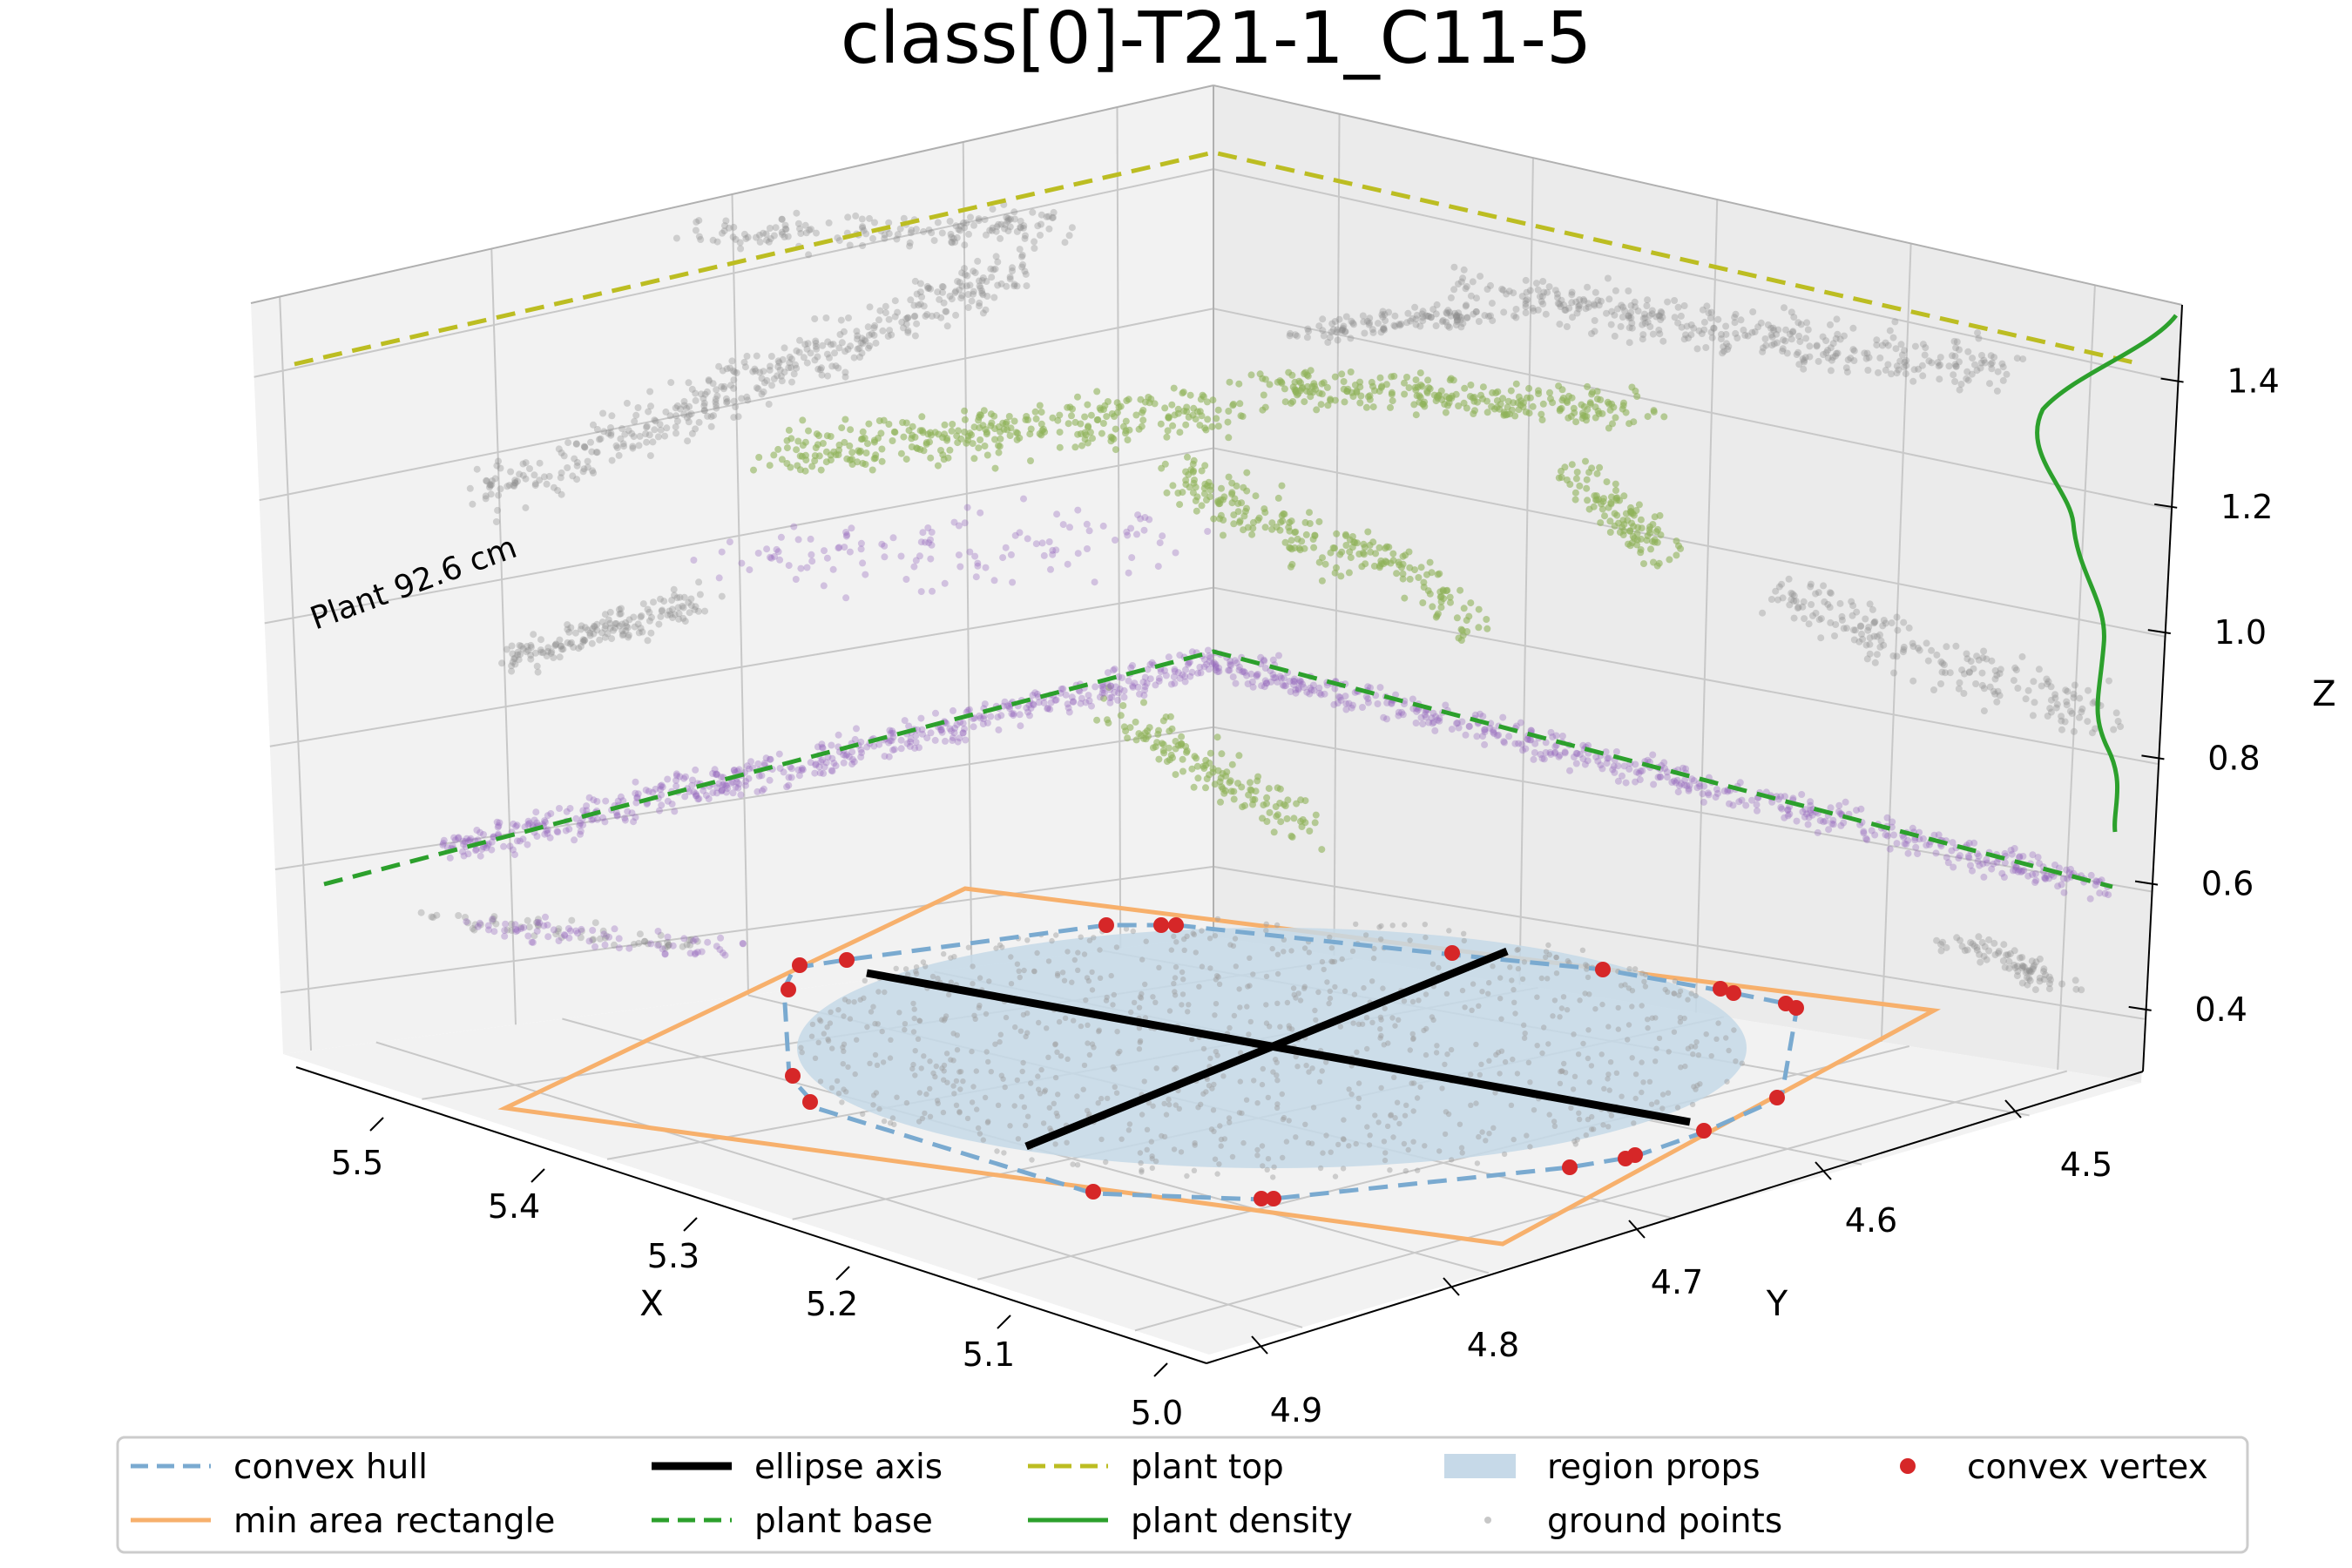 This screenshot has width=2352, height=1568. Describe the element at coordinates (2253, 381) in the screenshot. I see `z-tick-label: 1.4` at that location.